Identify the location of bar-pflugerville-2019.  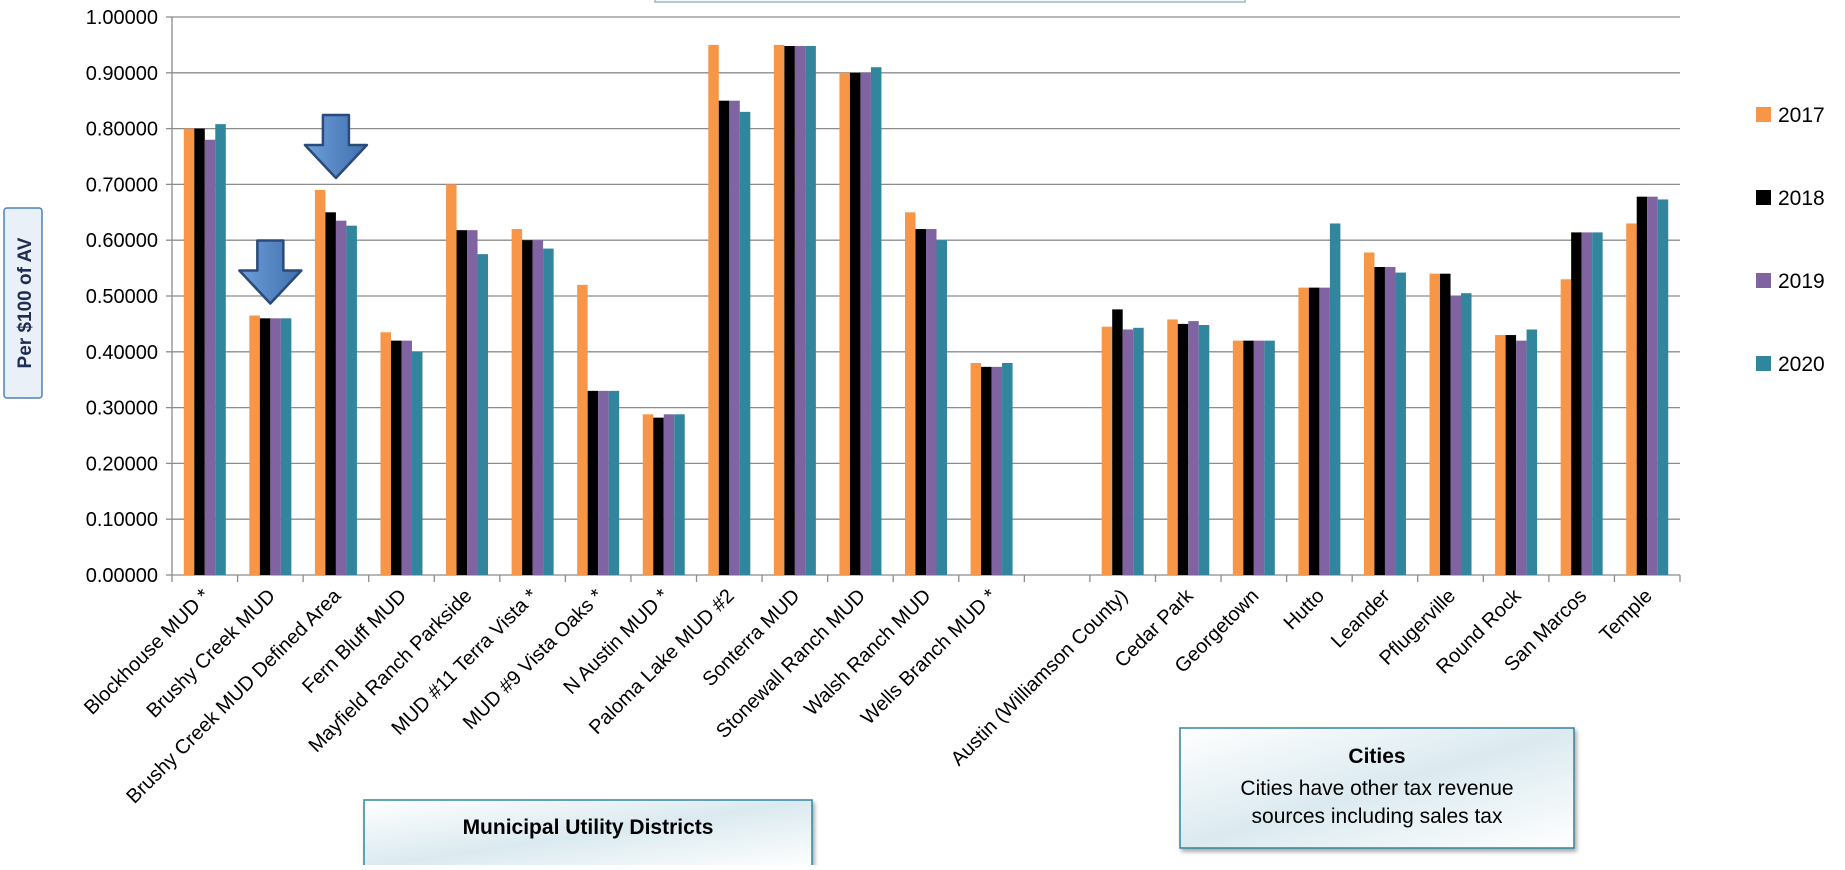
(1456, 435).